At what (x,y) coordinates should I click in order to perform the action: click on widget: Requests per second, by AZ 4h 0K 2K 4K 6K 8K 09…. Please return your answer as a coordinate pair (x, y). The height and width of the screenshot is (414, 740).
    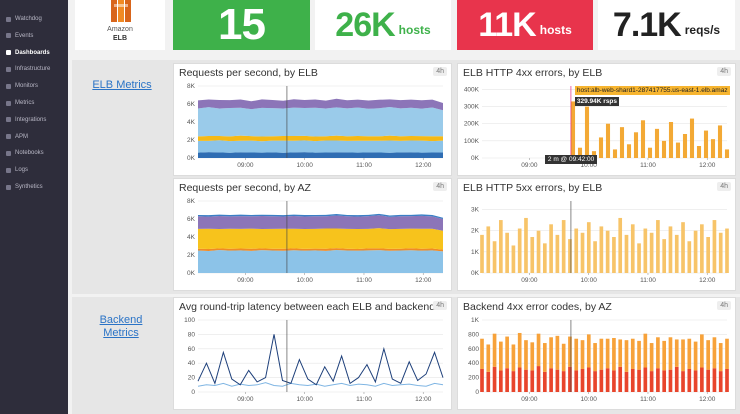
    Looking at the image, I should click on (312, 234).